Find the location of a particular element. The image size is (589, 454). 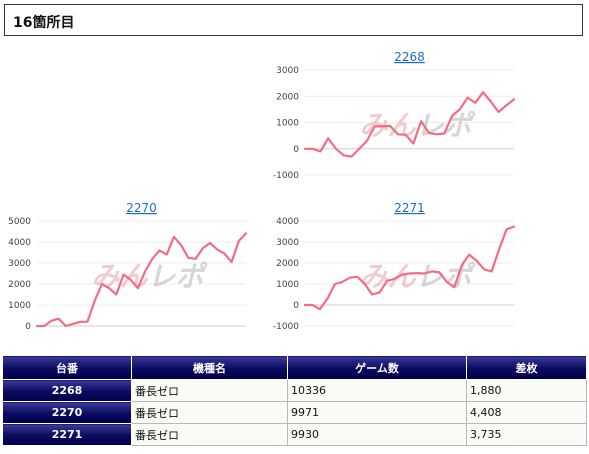

cell-diff: 3,735 is located at coordinates (526, 434).